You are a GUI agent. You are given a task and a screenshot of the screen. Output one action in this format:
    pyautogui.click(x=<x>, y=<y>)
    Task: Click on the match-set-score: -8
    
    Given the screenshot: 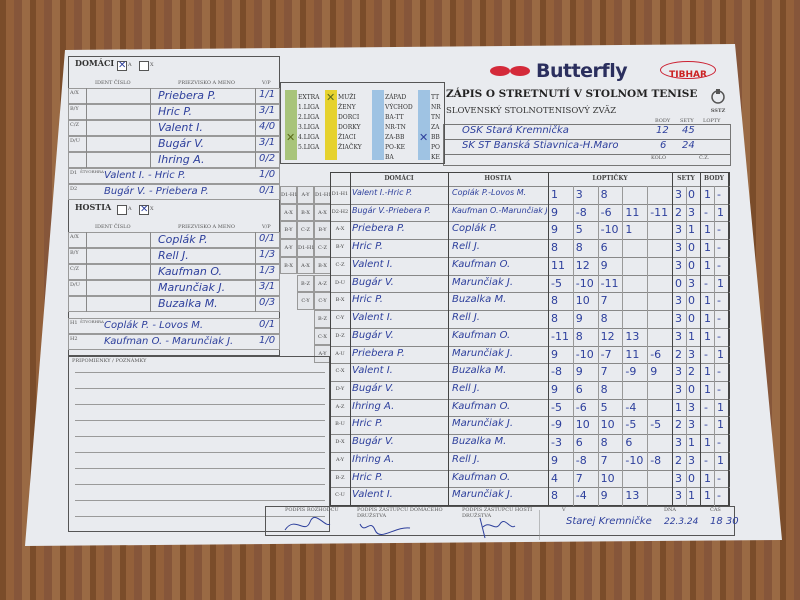 What is the action you would take?
    pyautogui.click(x=581, y=460)
    